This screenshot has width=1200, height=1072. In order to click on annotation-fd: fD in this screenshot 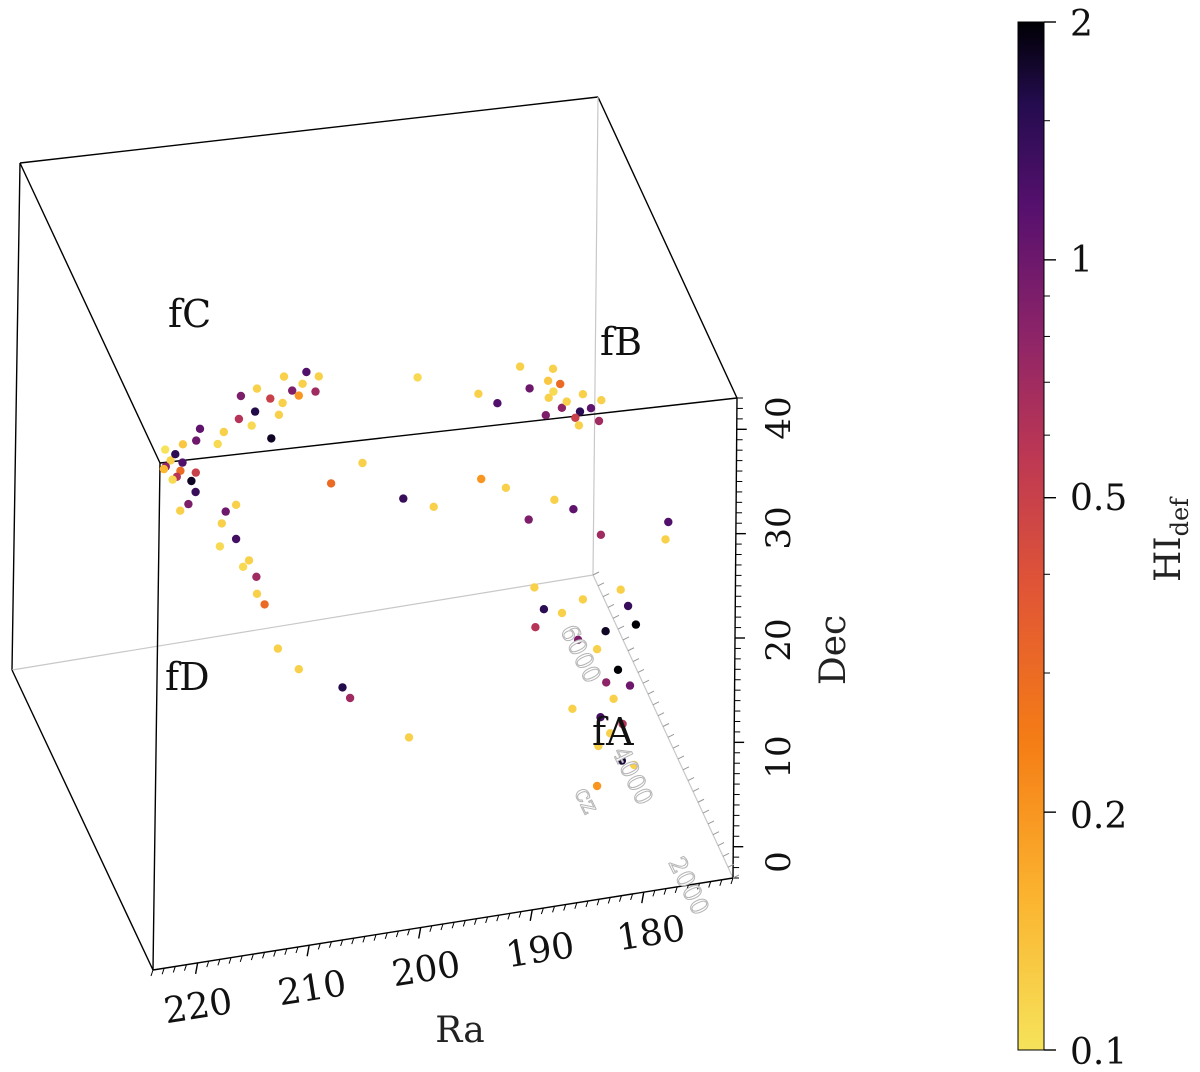, I will do `click(187, 677)`.